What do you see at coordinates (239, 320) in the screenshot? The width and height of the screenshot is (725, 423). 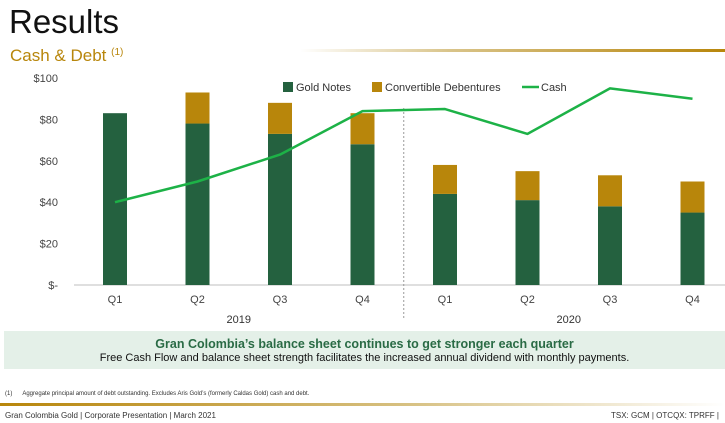 I see `year-label: 2019` at bounding box center [239, 320].